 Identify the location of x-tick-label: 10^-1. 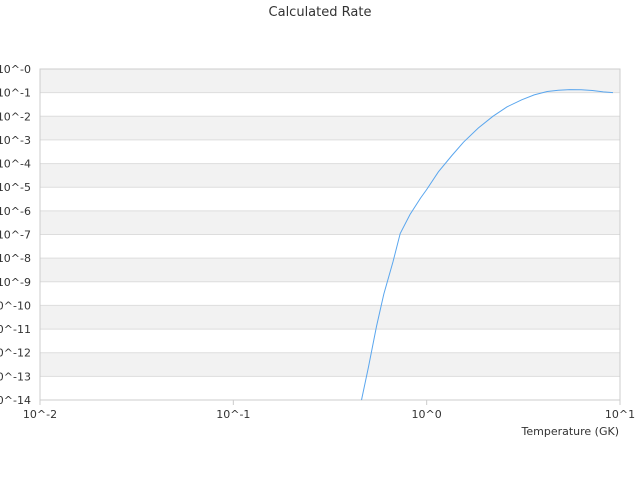
(233, 414).